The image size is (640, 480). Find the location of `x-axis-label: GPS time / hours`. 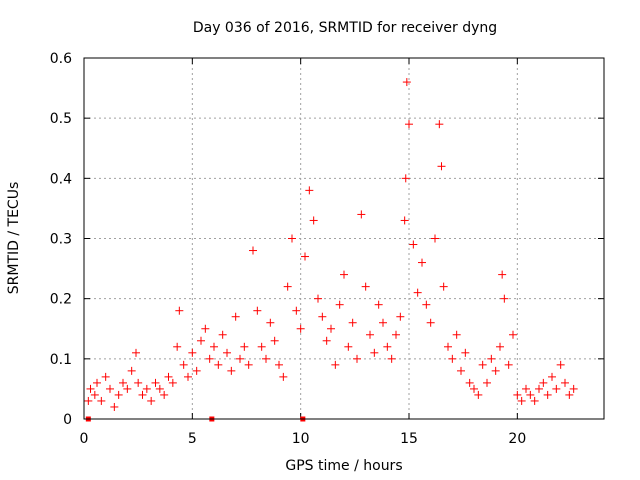

x-axis-label: GPS time / hours is located at coordinates (343, 466).